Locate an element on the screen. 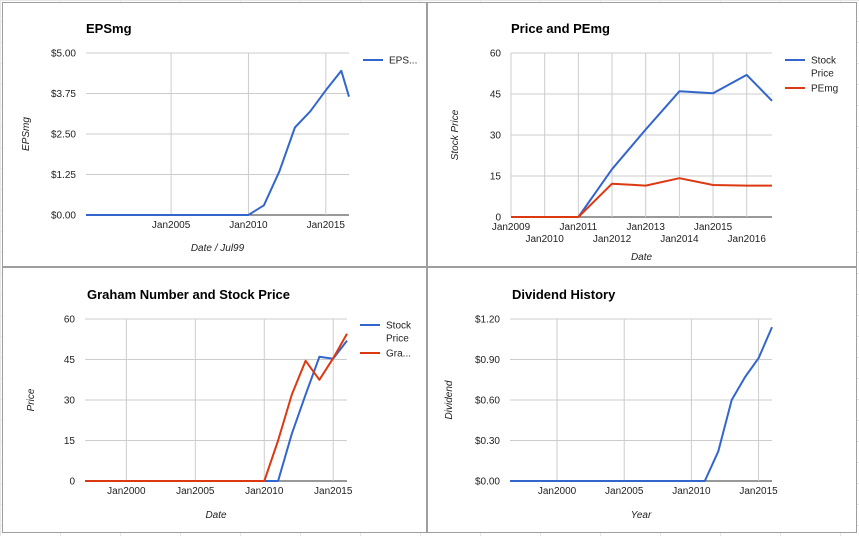 The image size is (859, 536). x-tick-label: Jan2014 is located at coordinates (679, 239).